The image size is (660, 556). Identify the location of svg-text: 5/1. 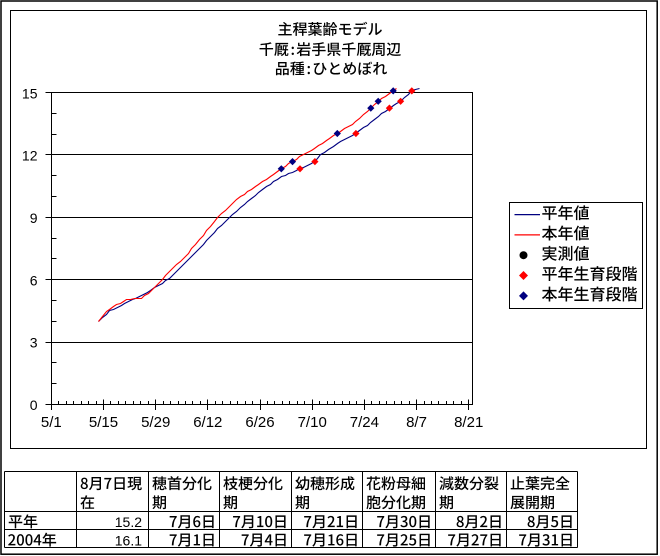
(51, 422).